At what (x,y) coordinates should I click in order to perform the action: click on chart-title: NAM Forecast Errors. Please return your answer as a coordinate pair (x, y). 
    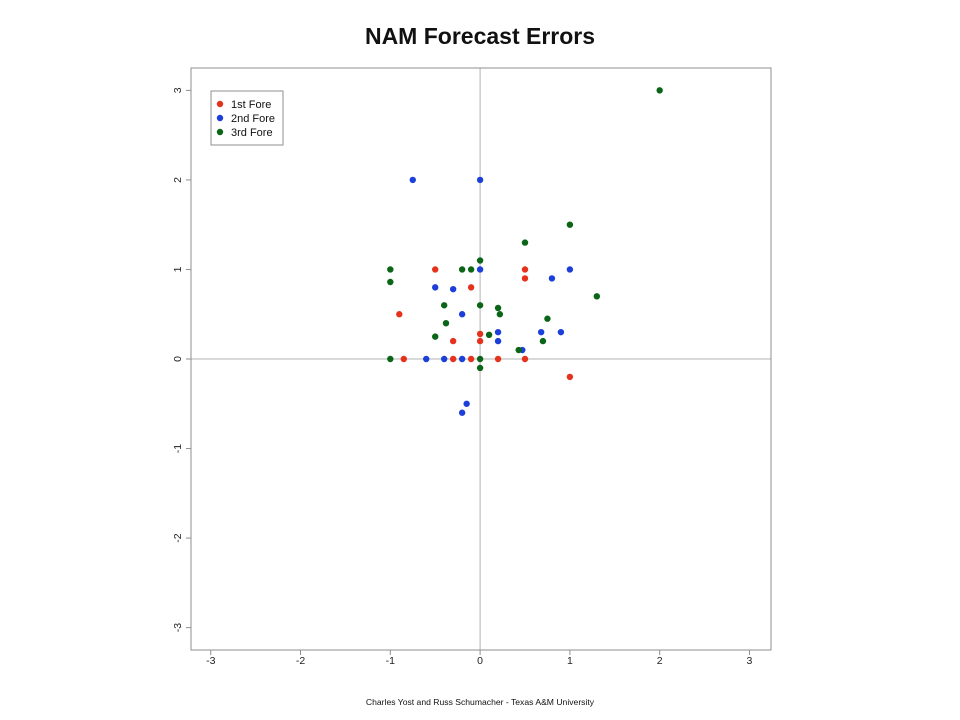
    Looking at the image, I should click on (480, 36).